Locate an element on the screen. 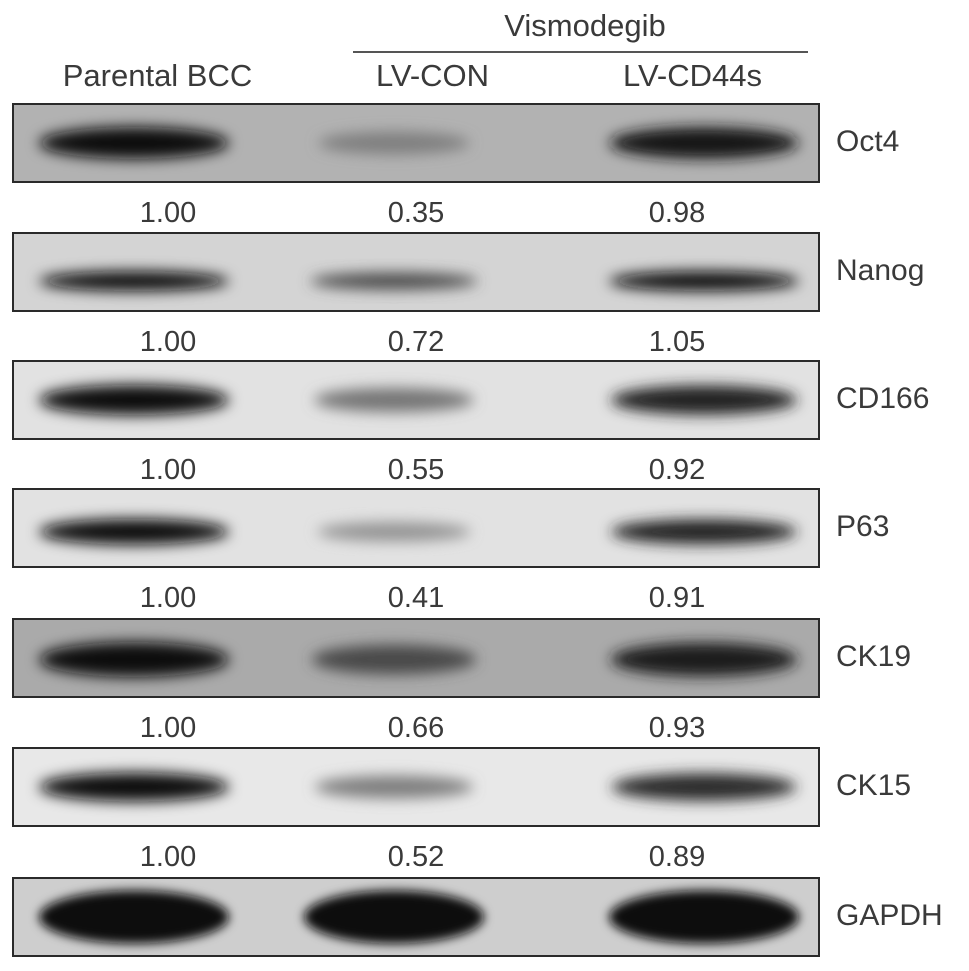 This screenshot has width=969, height=971. marker-label: CD166 is located at coordinates (883, 398).